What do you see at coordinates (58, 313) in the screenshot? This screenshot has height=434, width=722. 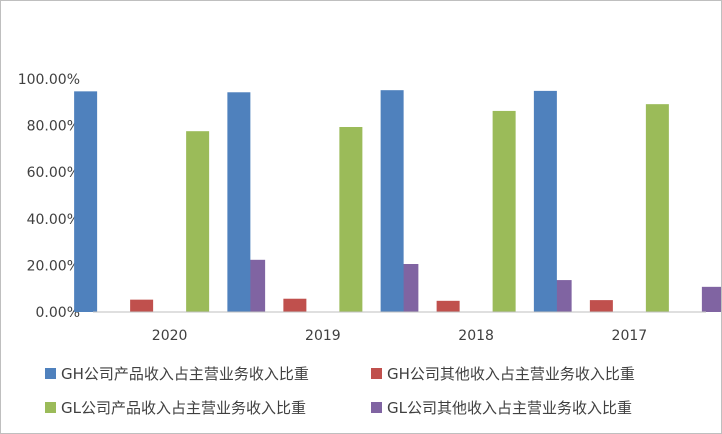 I see `y-tick-label: 0.00%` at bounding box center [58, 313].